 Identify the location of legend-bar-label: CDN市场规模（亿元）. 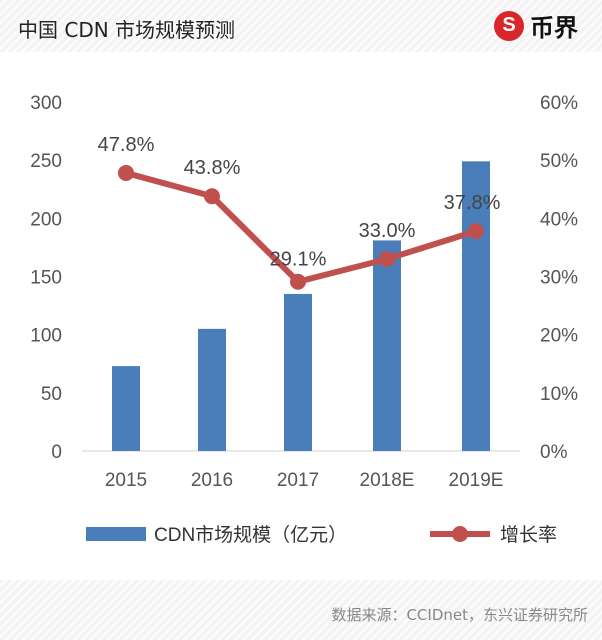
(250, 535).